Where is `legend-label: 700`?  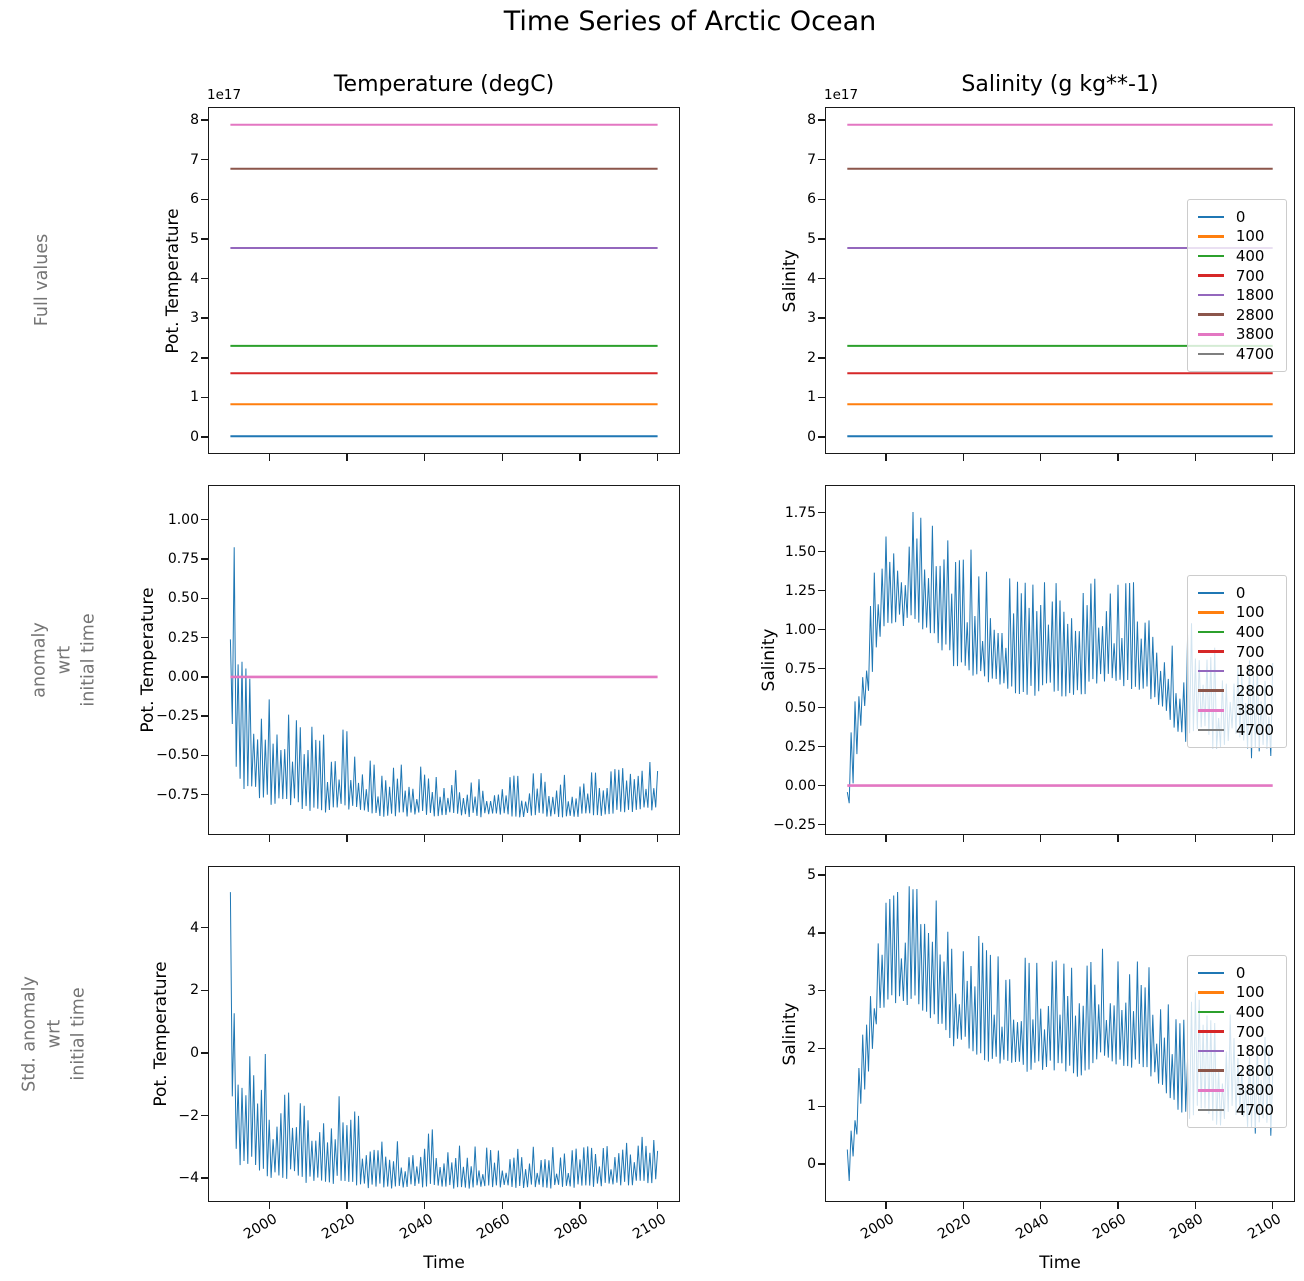 legend-label: 700 is located at coordinates (1250, 1031).